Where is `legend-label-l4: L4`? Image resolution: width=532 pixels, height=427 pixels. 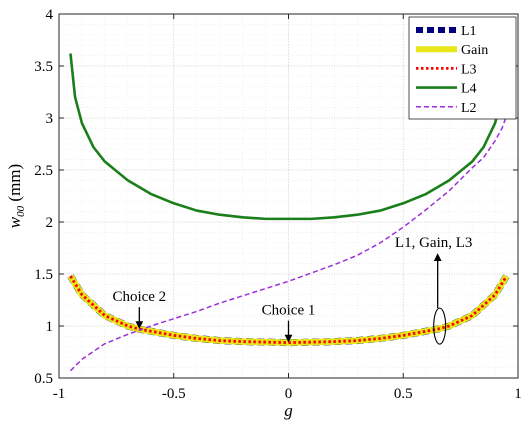 legend-label-l4: L4 is located at coordinates (469, 89).